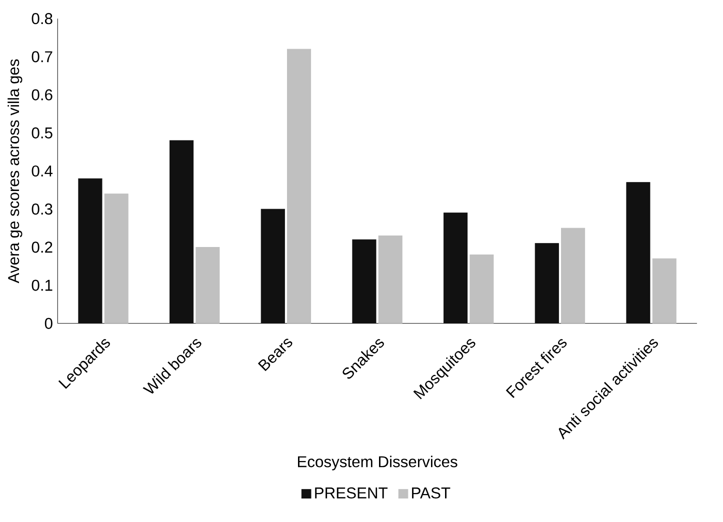 The image size is (723, 522). I want to click on x-axis-title: Ecosystem Disservices, so click(378, 463).